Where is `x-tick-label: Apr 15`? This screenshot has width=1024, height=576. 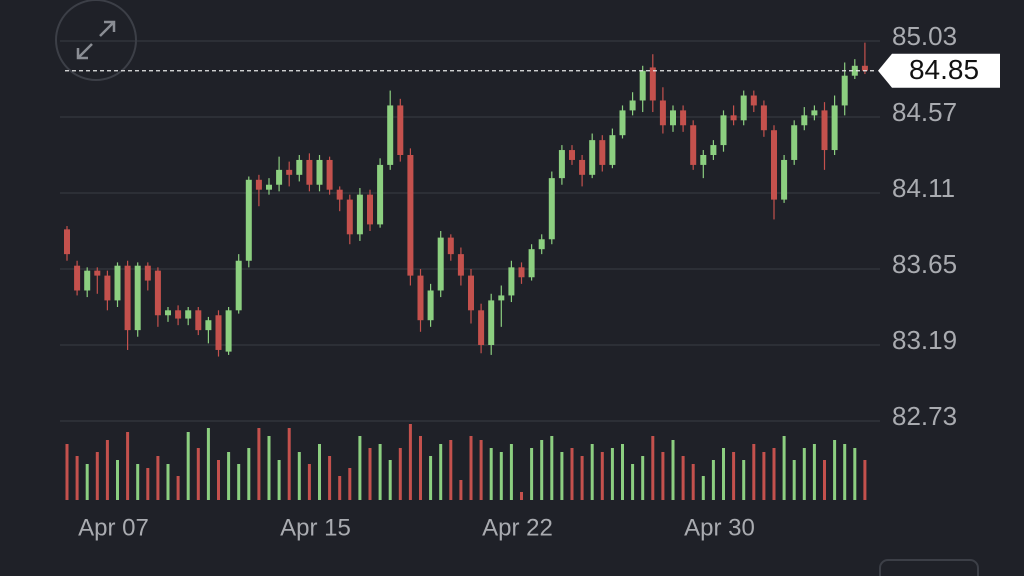 x-tick-label: Apr 15 is located at coordinates (315, 527).